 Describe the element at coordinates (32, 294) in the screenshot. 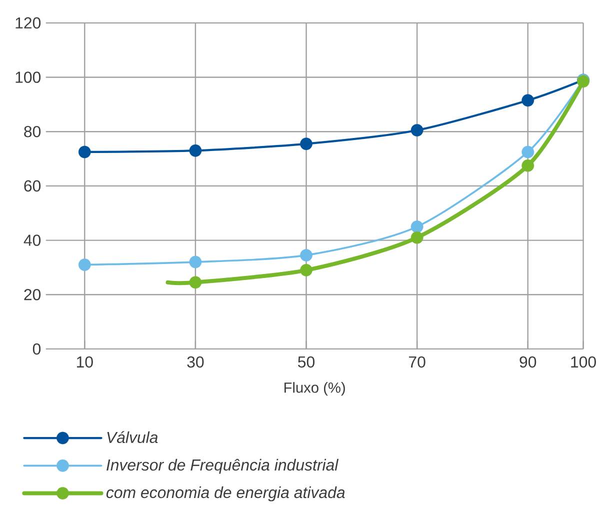

I see `y-tick-label: 20` at that location.